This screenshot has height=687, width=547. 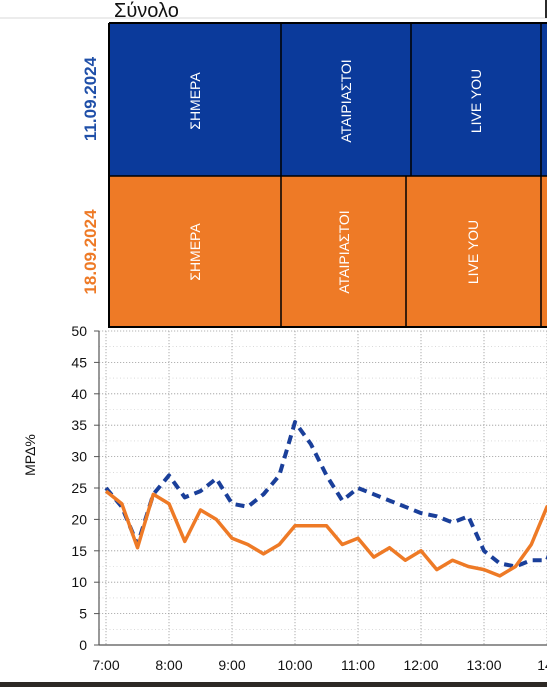 What do you see at coordinates (79, 457) in the screenshot?
I see `y-tick-label: 30` at bounding box center [79, 457].